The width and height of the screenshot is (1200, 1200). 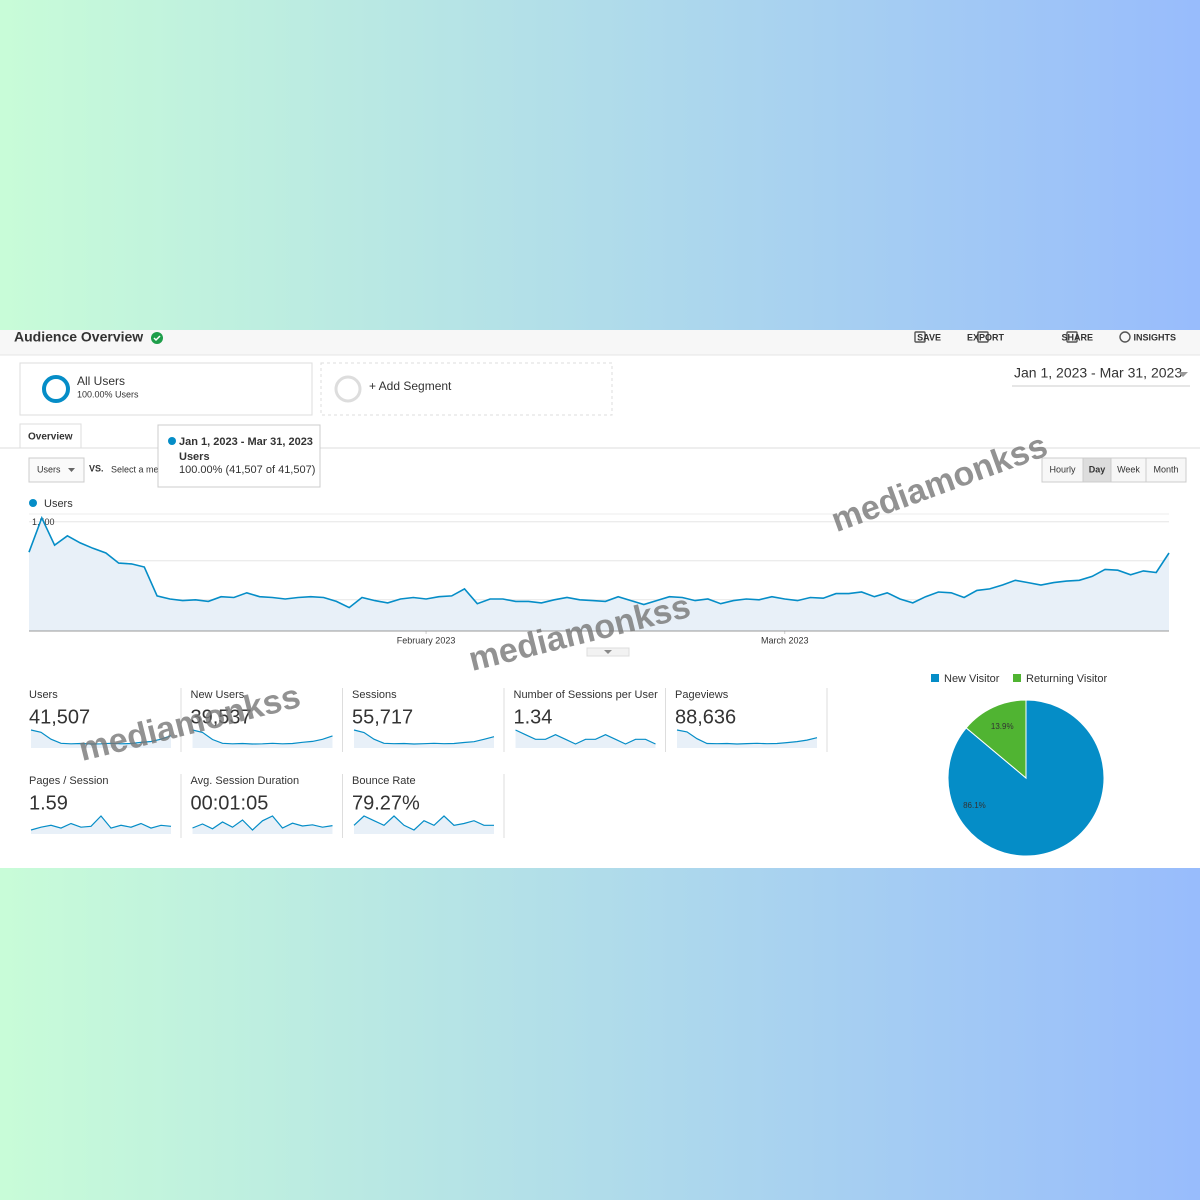 What do you see at coordinates (705, 717) in the screenshot?
I see `metric-value: 88,636` at bounding box center [705, 717].